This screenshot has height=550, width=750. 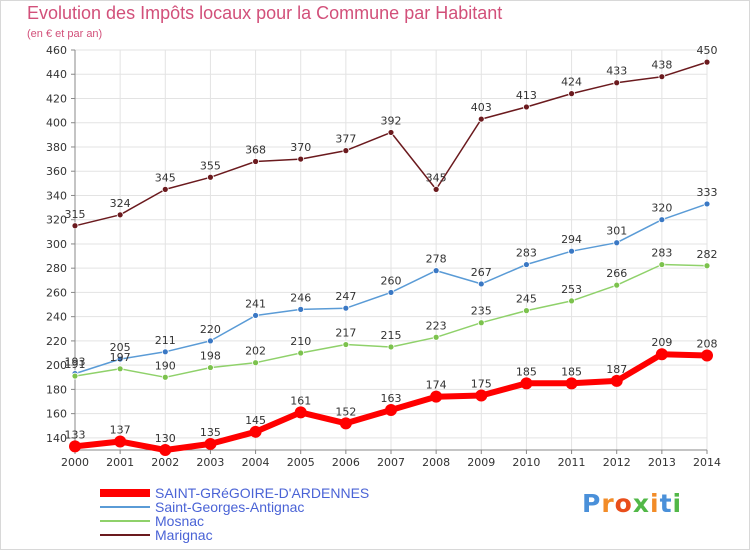 I want to click on x-tick-label: 2011, so click(x=572, y=462).